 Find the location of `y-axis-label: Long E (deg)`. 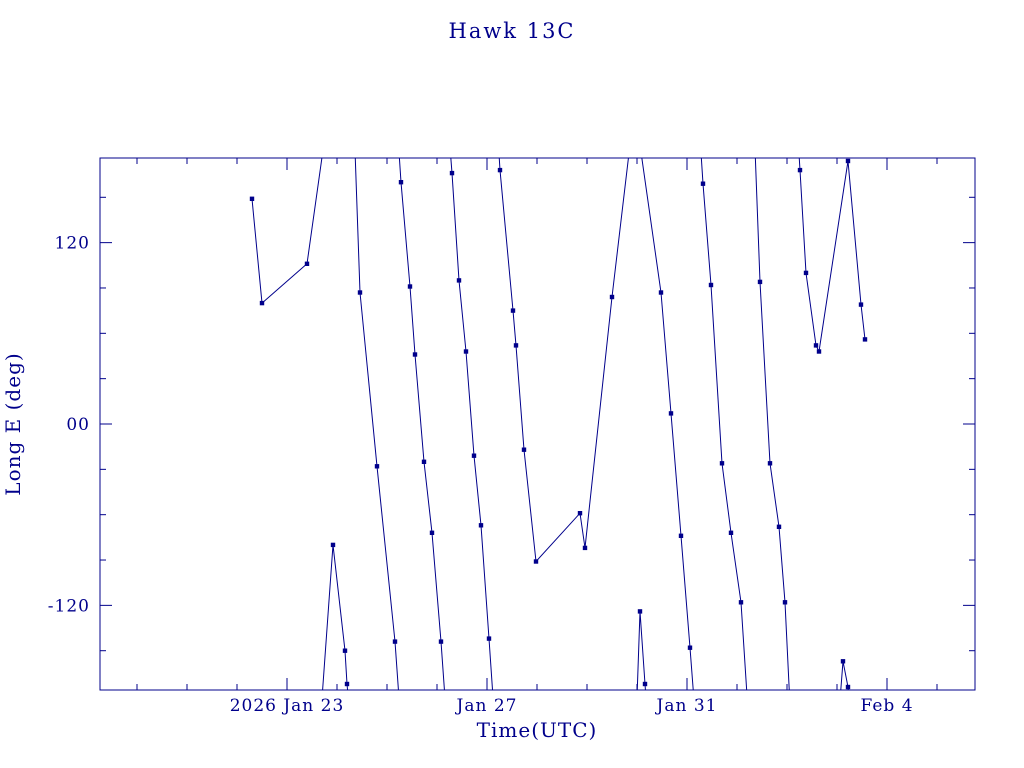

y-axis-label: Long E (deg) is located at coordinates (13, 423).